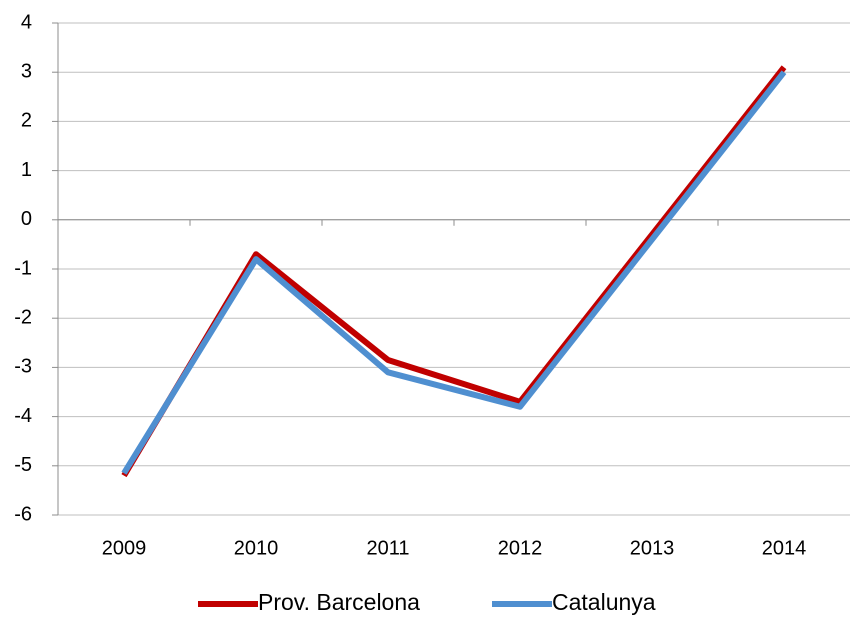  Describe the element at coordinates (784, 548) in the screenshot. I see `x-tick-label: 2014` at that location.